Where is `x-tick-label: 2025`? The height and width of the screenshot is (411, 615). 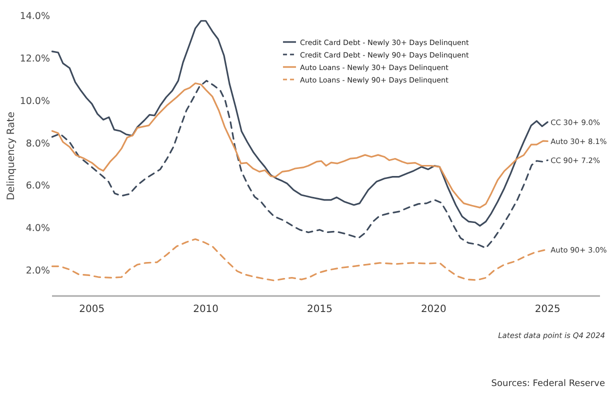 x-tick-label: 2025 is located at coordinates (547, 310).